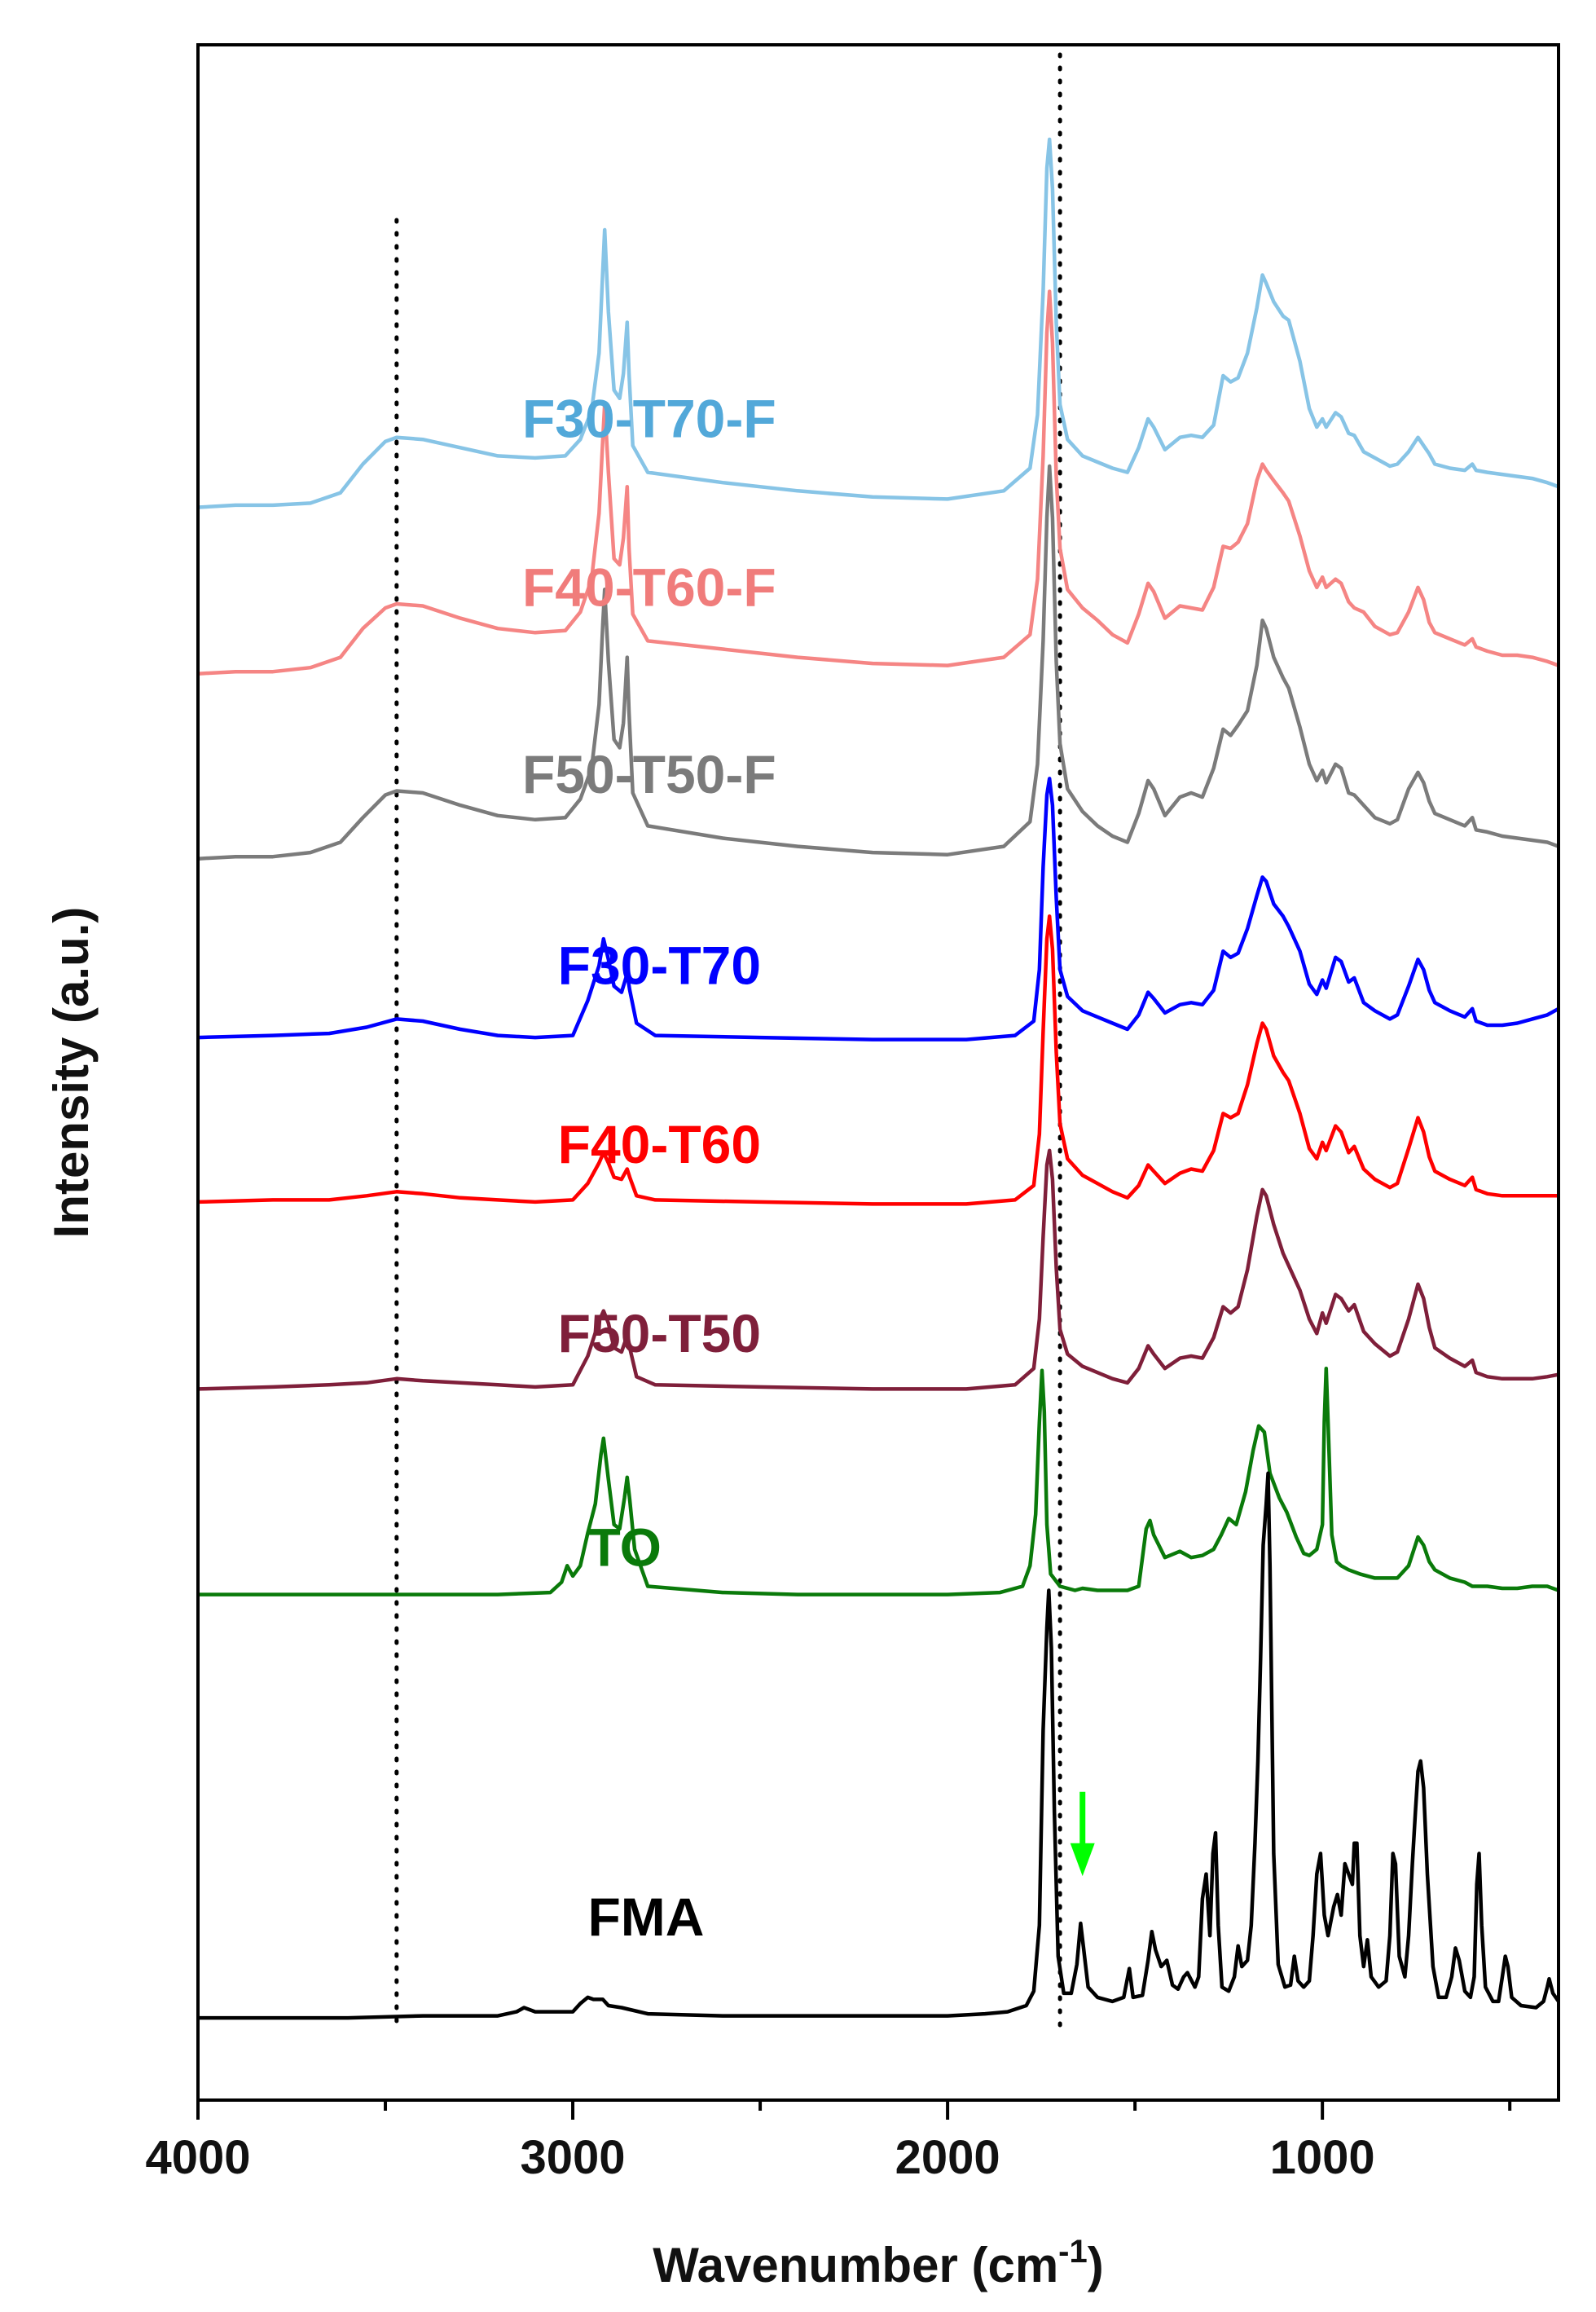  Describe the element at coordinates (649, 587) in the screenshot. I see `series-label-f40-t60-f: F40-T60-F` at that location.